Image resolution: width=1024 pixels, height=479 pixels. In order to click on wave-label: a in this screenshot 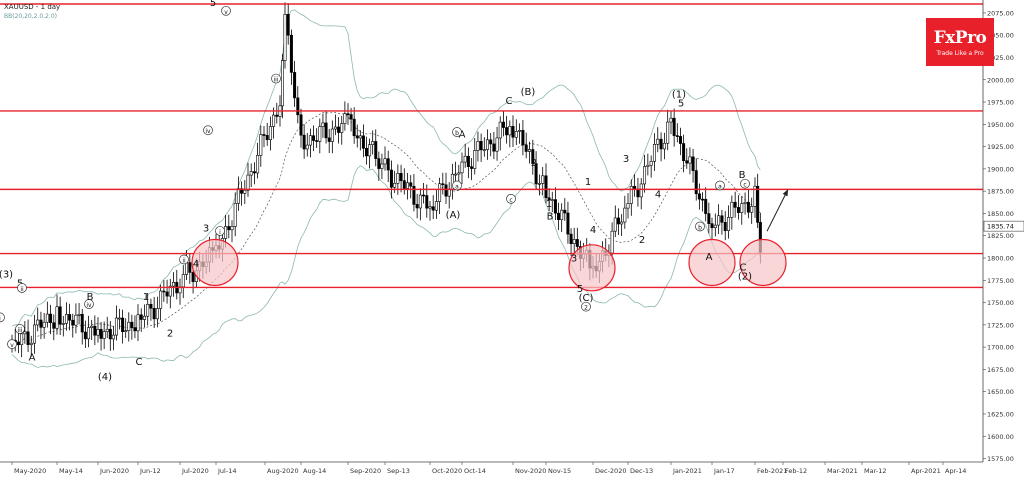, I will do `click(457, 186)`.